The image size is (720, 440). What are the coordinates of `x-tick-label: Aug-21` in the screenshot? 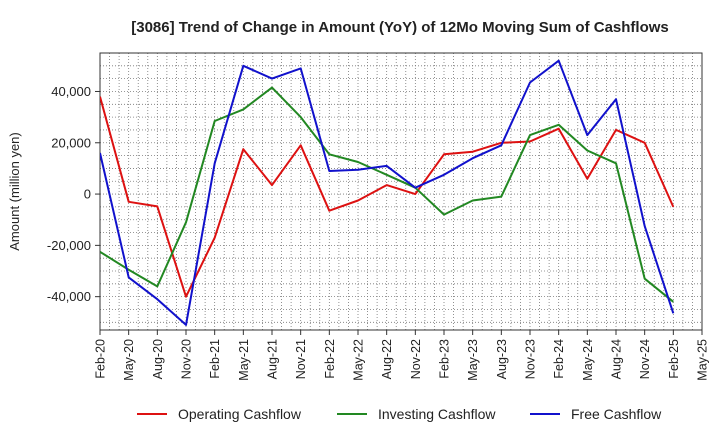 It's located at (273, 359).